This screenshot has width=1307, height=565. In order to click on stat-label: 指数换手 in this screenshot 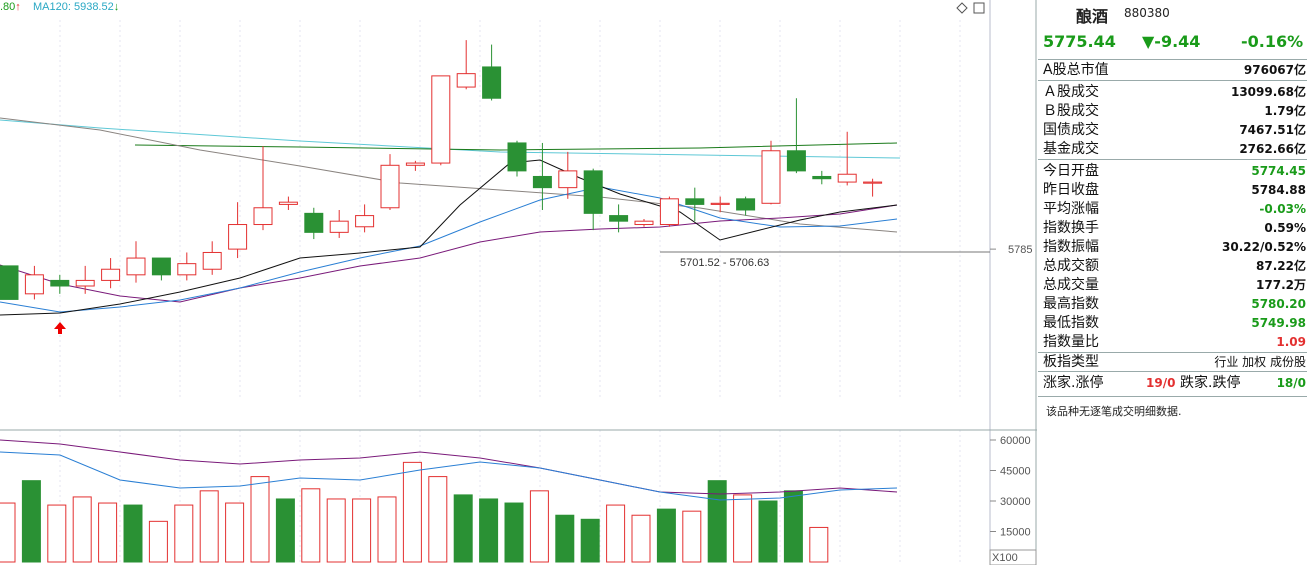, I will do `click(1071, 228)`.